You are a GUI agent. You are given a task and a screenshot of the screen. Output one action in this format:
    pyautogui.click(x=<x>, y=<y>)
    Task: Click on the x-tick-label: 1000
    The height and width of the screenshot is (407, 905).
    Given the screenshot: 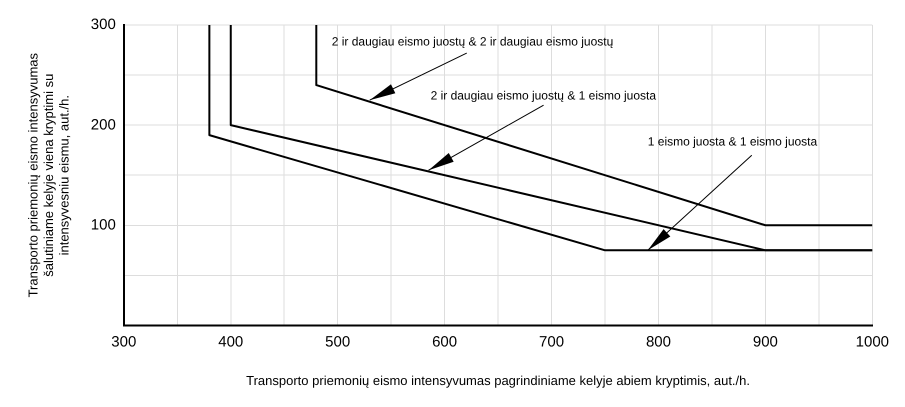 What is the action you would take?
    pyautogui.click(x=873, y=342)
    